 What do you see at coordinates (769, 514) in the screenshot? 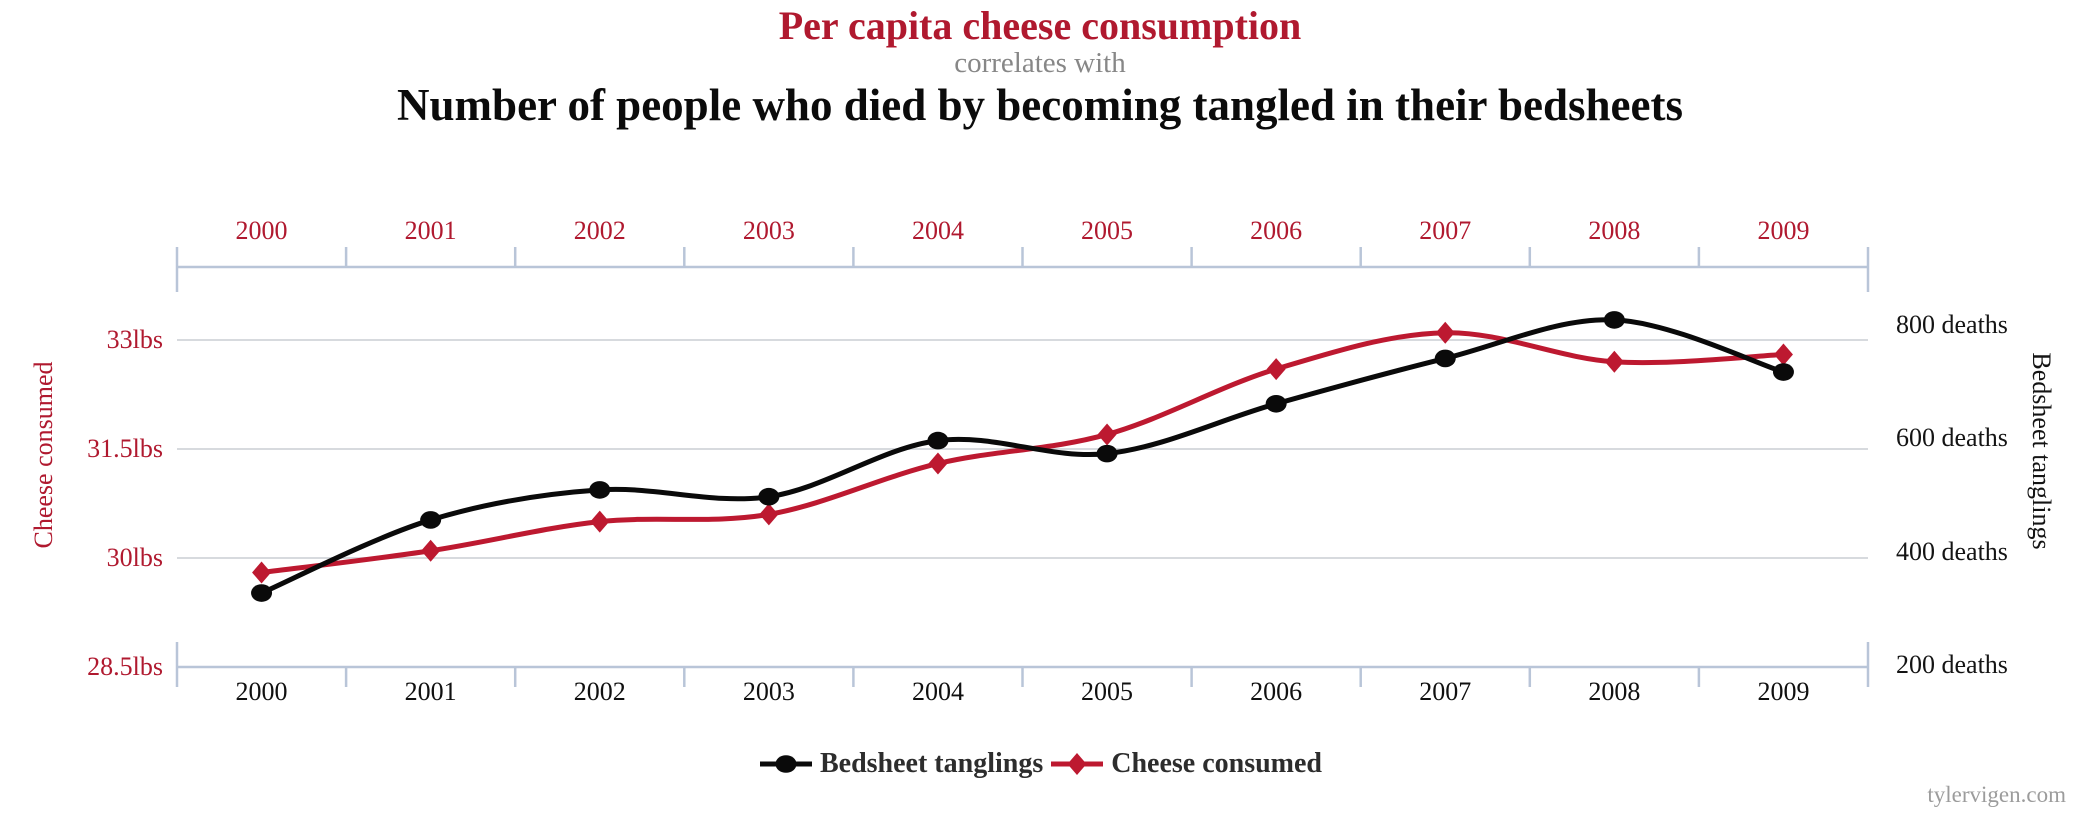
I see `data-point-cheese-consumed-2003` at bounding box center [769, 514].